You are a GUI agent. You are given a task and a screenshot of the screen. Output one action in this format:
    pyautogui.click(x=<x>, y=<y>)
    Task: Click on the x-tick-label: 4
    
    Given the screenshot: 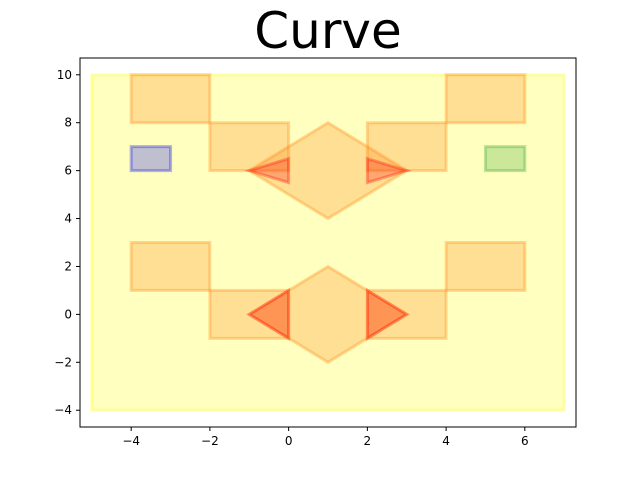 What is the action you would take?
    pyautogui.click(x=446, y=441)
    